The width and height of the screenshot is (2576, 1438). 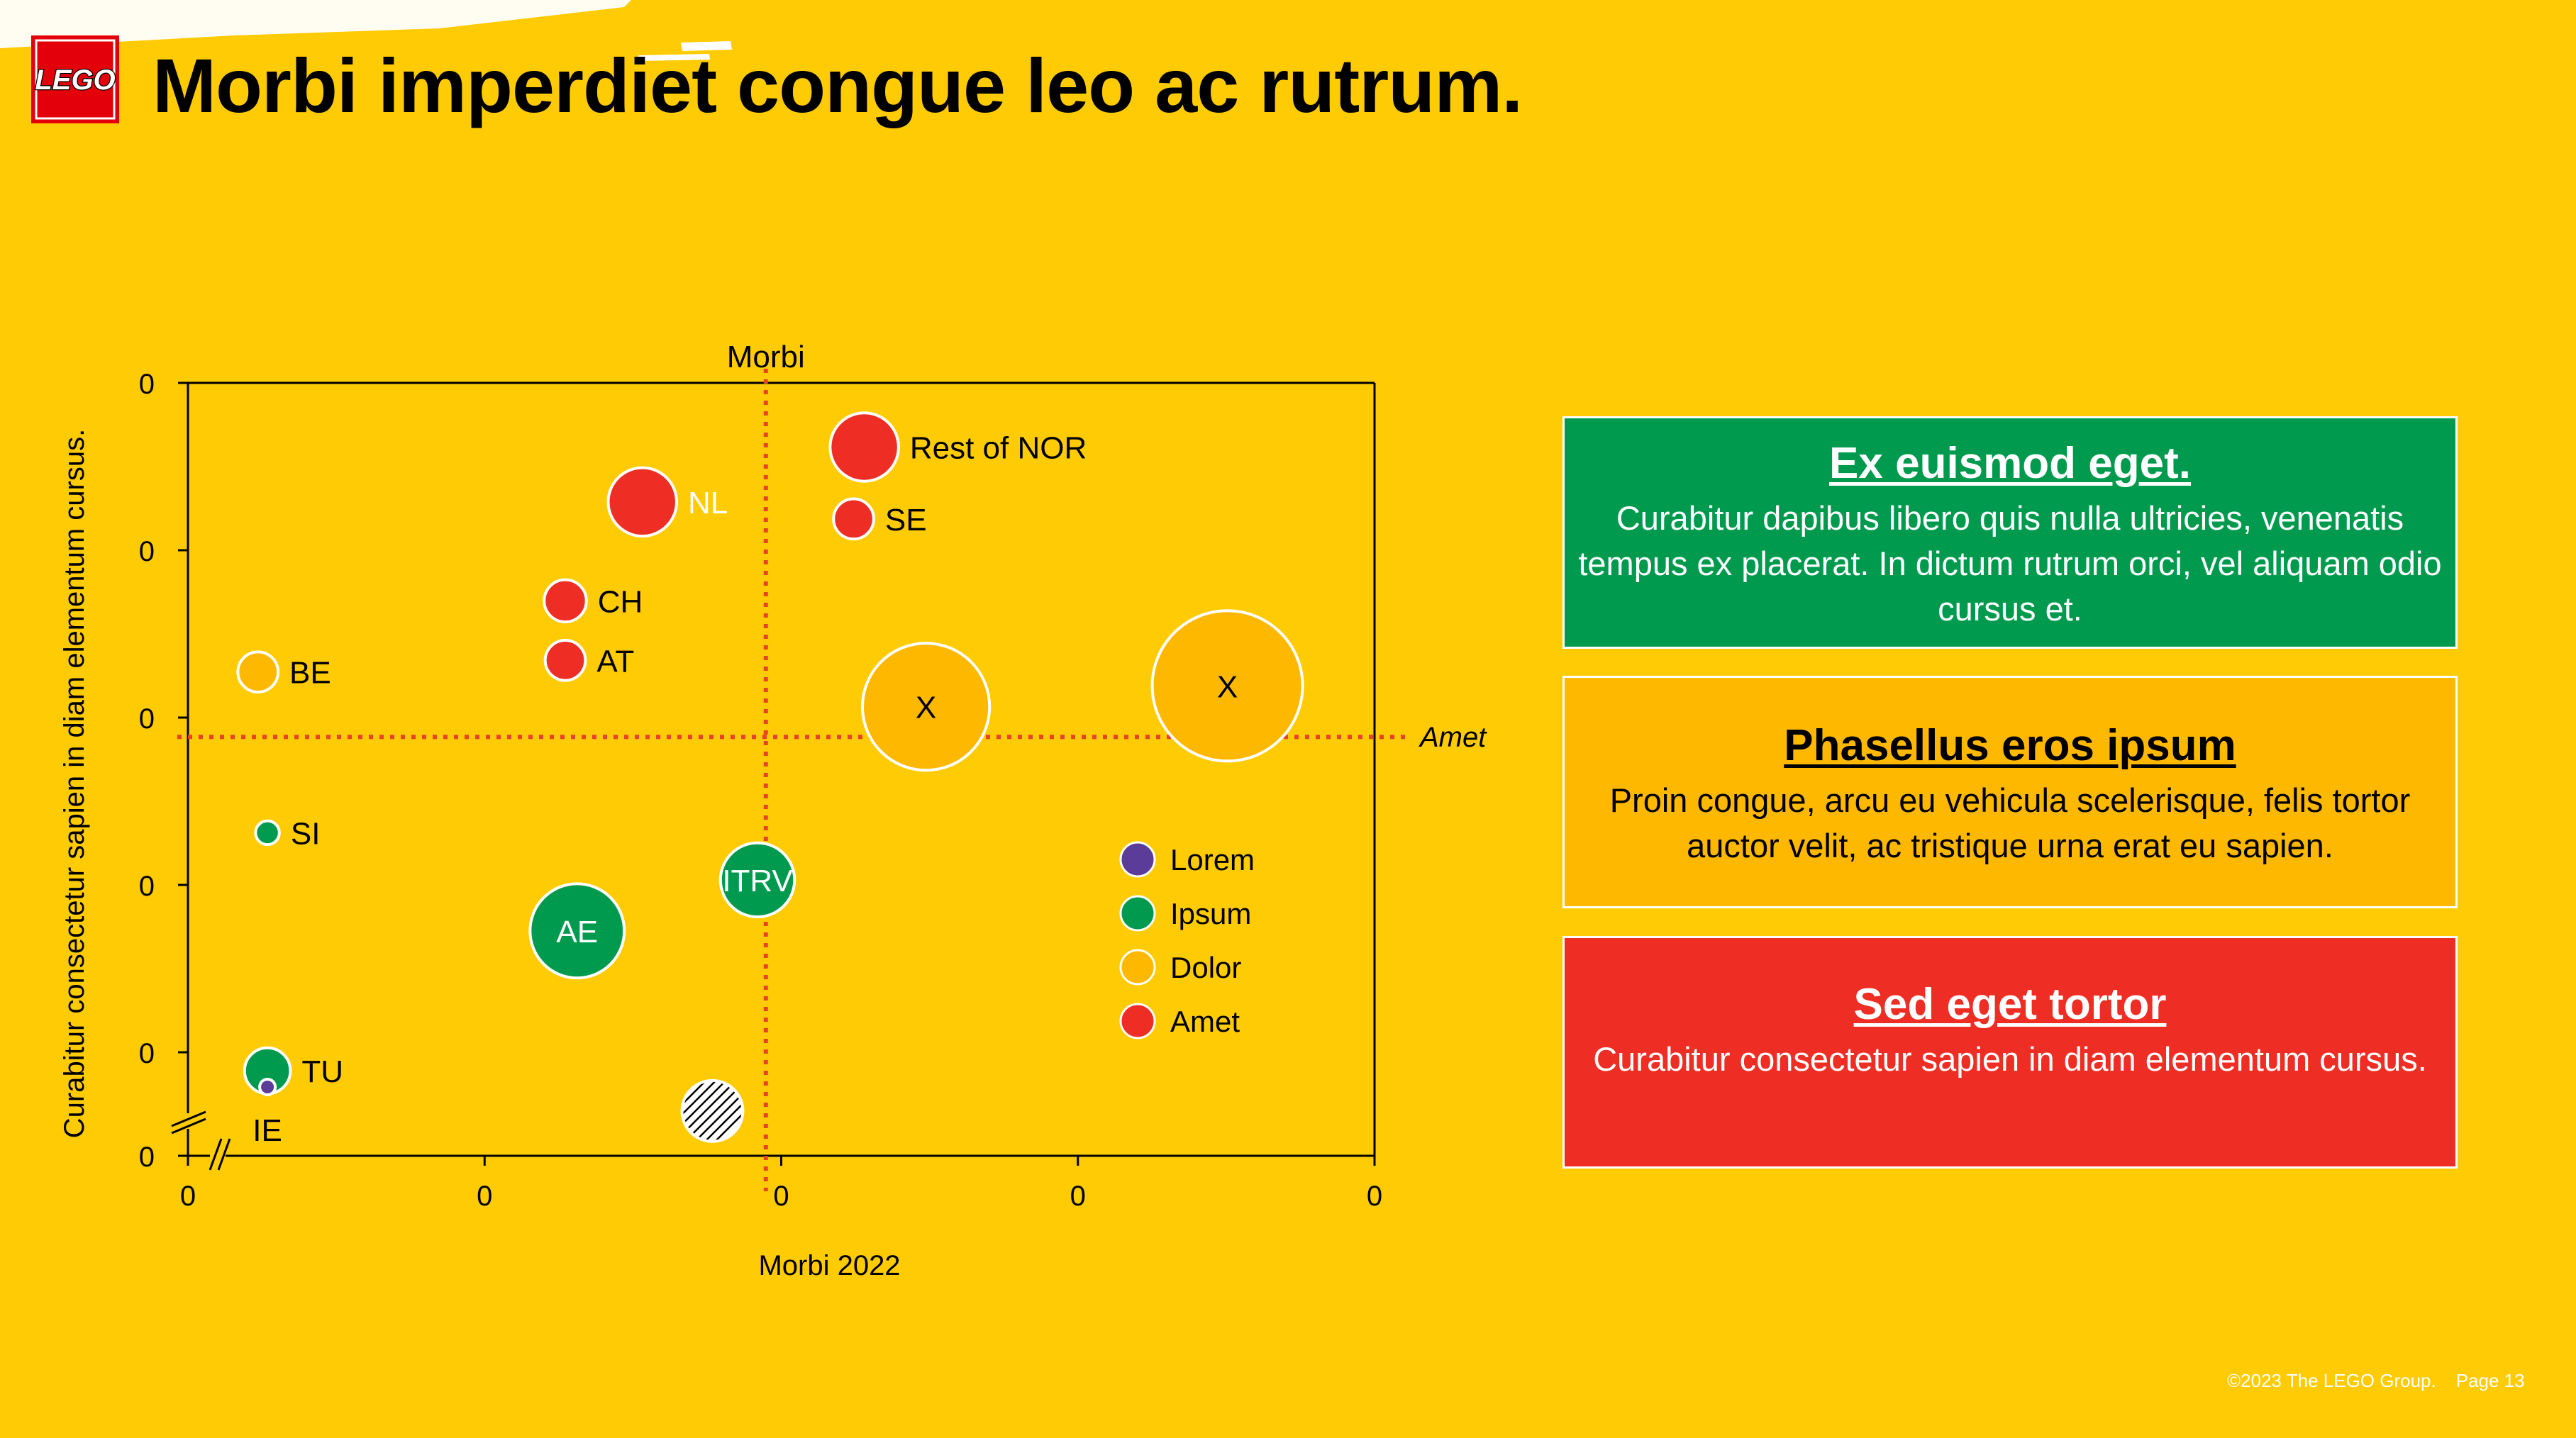 I want to click on page-number: Page 13, so click(x=2490, y=1380).